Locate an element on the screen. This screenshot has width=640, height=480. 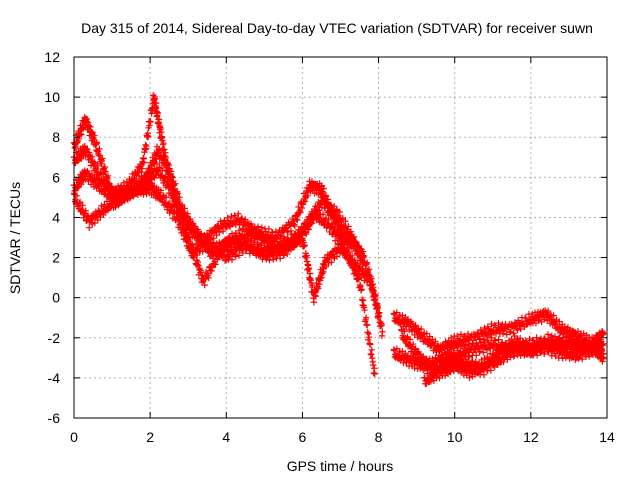
x-tick-label: 12 is located at coordinates (531, 437).